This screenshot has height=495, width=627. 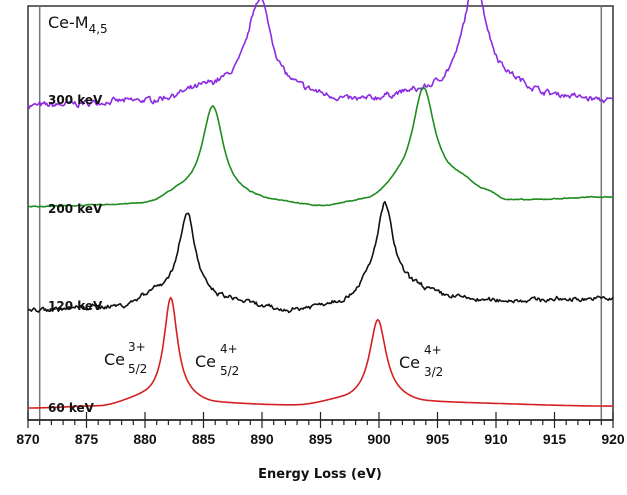 I want to click on x-axis-label: Energy Loss (eV), so click(x=320, y=474).